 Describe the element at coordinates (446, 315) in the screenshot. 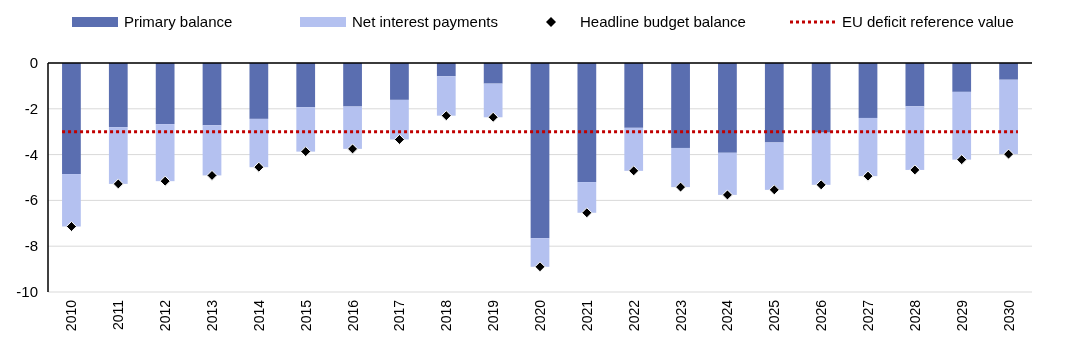

I see `x-tick-label: 2018` at that location.